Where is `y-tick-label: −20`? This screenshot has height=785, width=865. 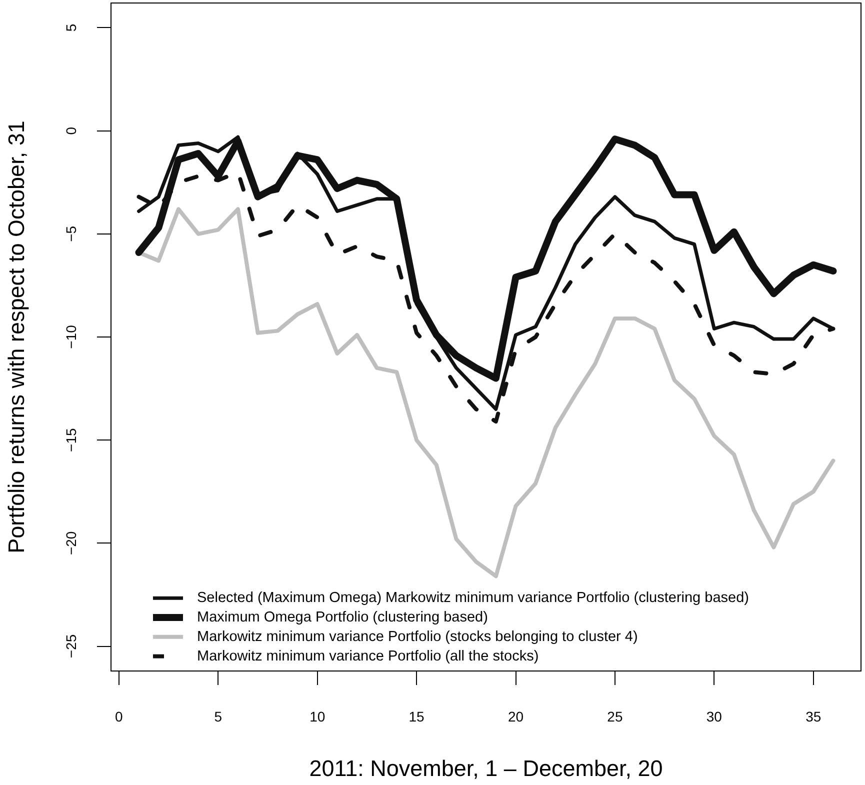 y-tick-label: −20 is located at coordinates (70, 543).